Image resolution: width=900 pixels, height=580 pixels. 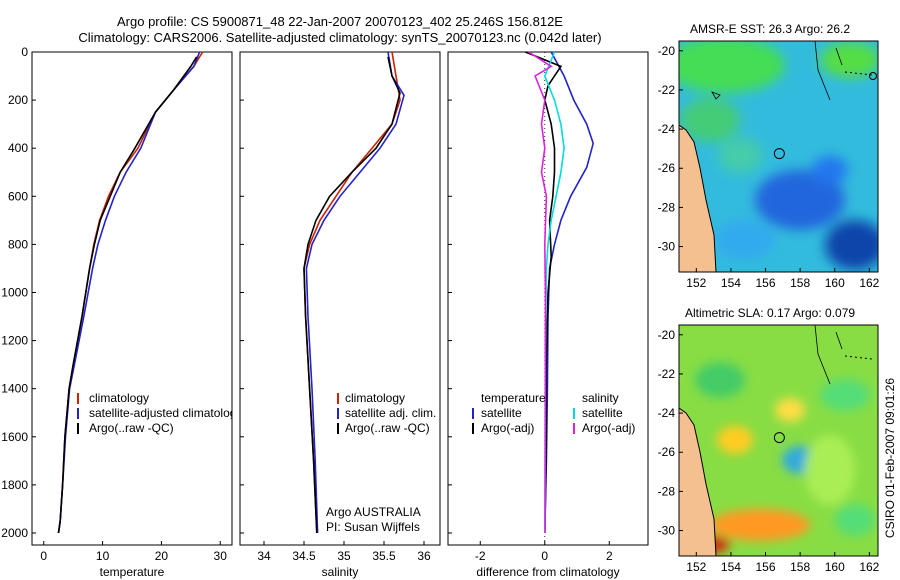 What do you see at coordinates (770, 29) in the screenshot?
I see `sst-map-title: AMSR-E SST: 26.3 Argo: 26.2` at bounding box center [770, 29].